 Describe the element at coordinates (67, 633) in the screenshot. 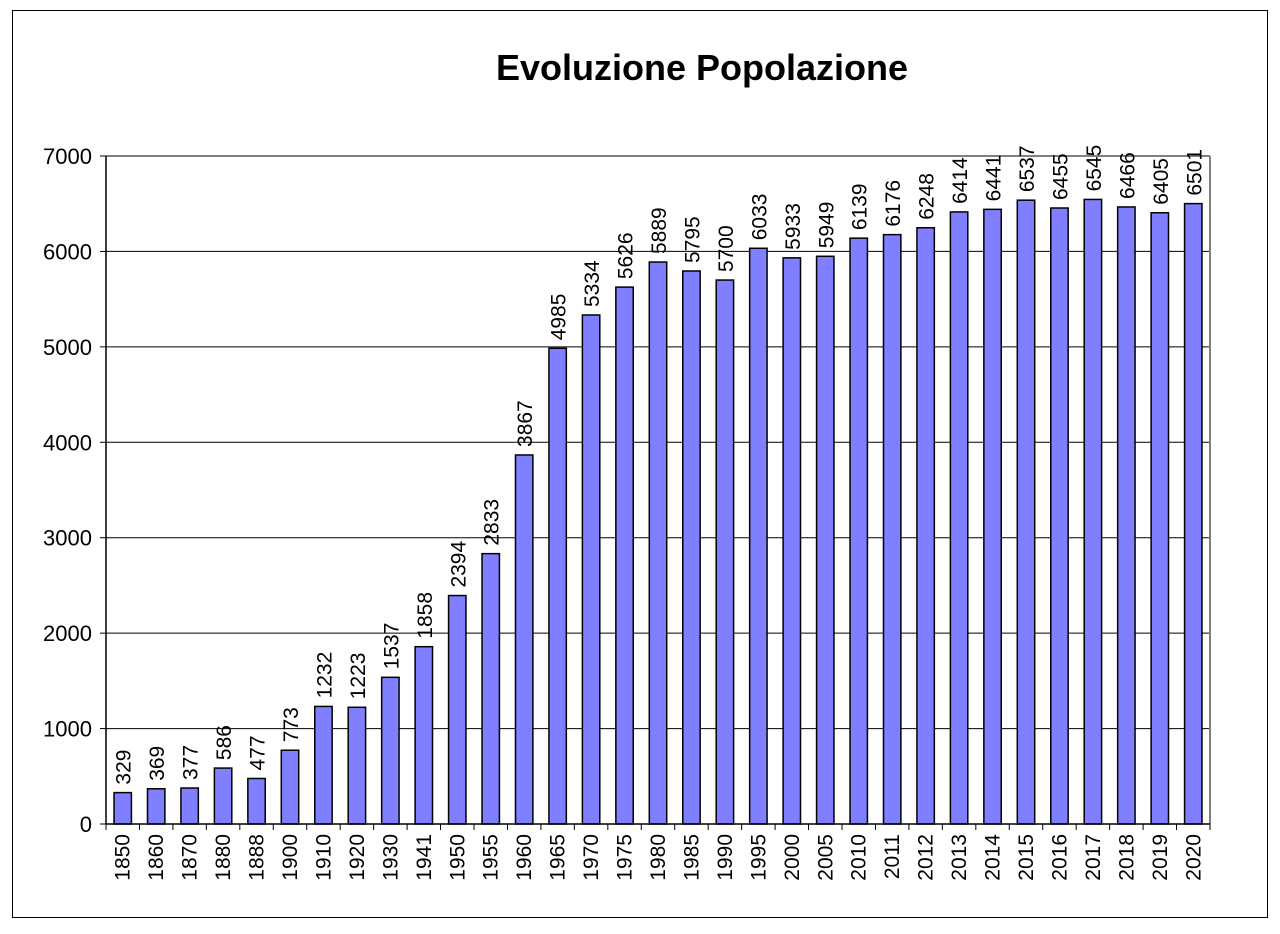

I see `y-tick-label: 2000` at that location.